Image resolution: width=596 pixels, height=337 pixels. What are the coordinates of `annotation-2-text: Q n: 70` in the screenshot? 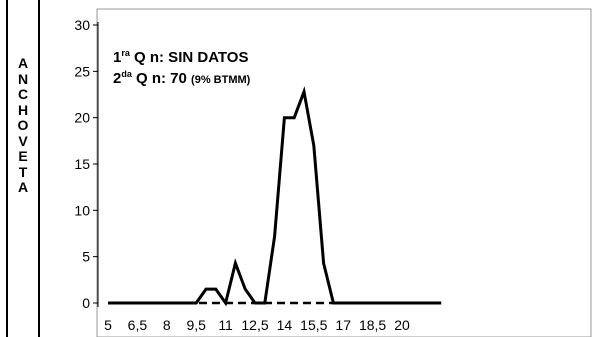 It's located at (161, 78).